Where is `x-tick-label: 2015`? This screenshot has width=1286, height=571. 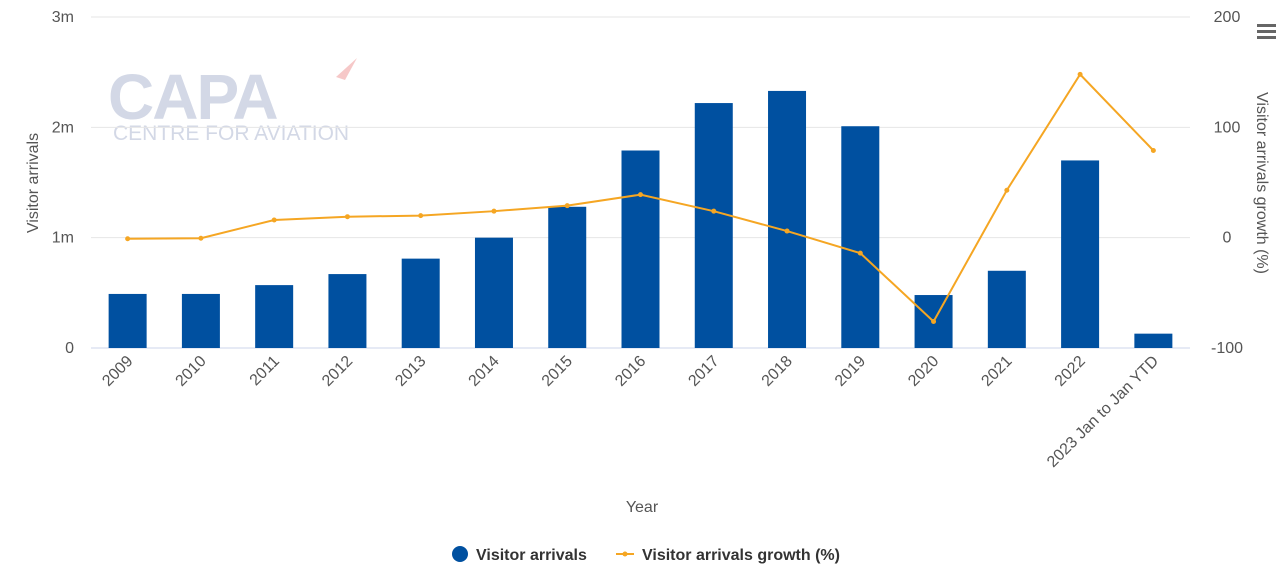
x-tick-label: 2015 is located at coordinates (557, 371).